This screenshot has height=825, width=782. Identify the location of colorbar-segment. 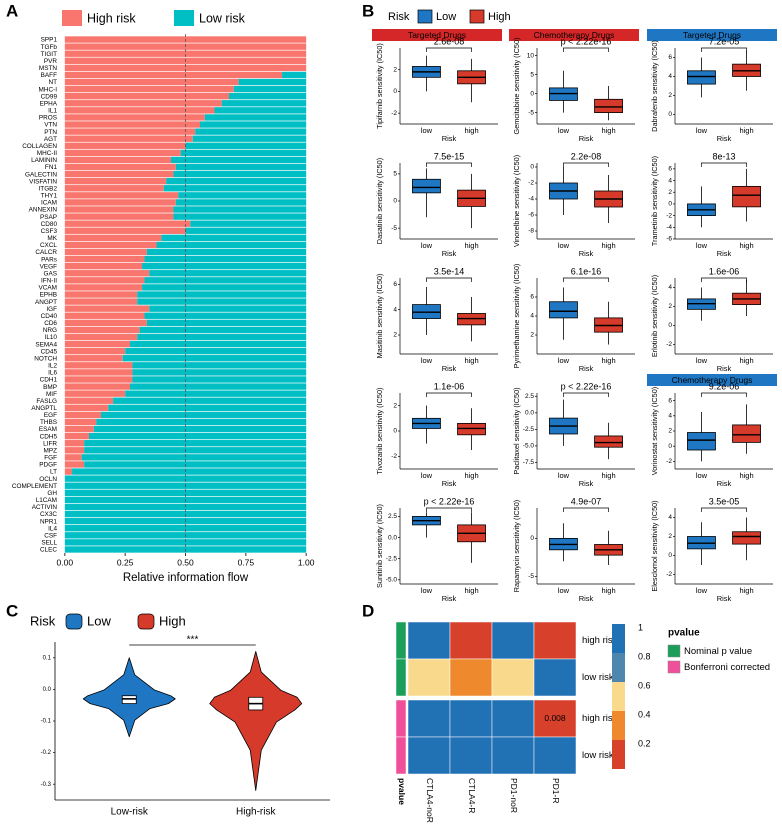
(618, 725).